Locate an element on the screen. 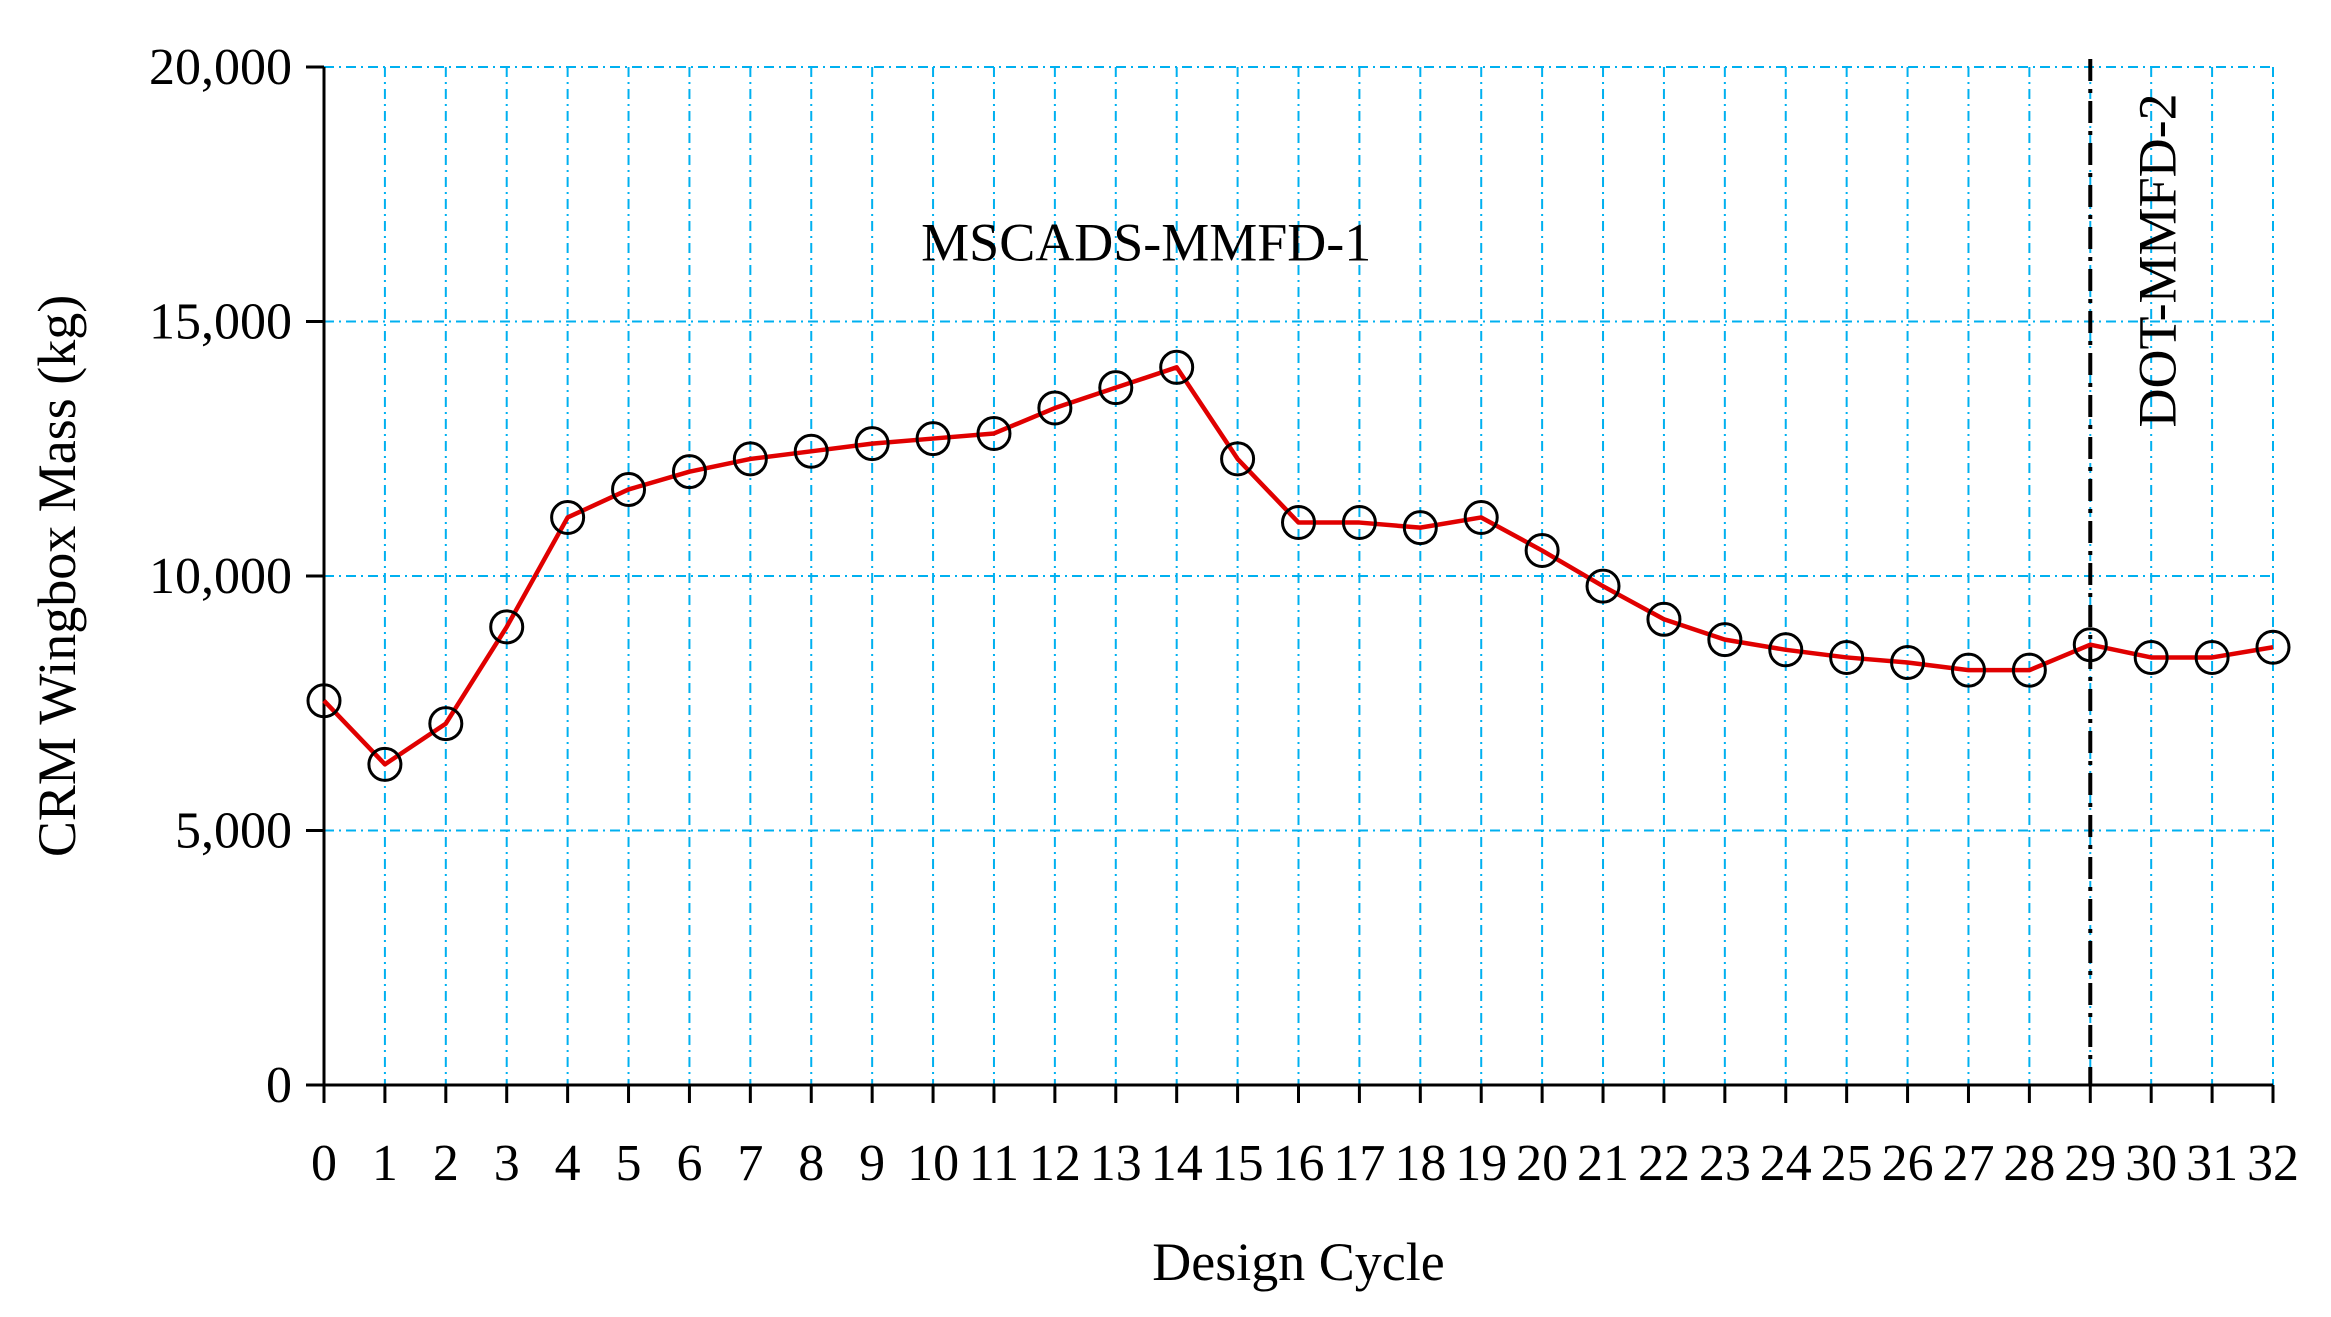 This screenshot has height=1317, width=2331. x-tick-label: 3 is located at coordinates (507, 1163).